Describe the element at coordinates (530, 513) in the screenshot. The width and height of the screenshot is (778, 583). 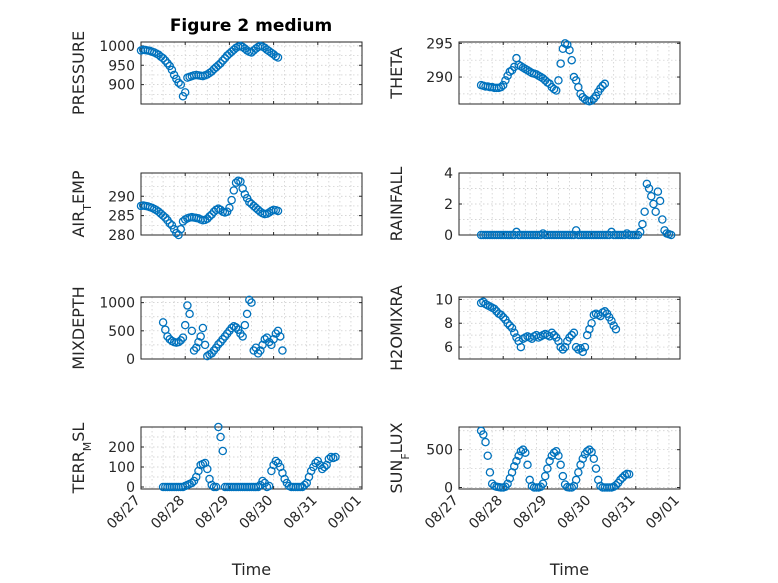
I see `x-tick-label: 08/29` at that location.